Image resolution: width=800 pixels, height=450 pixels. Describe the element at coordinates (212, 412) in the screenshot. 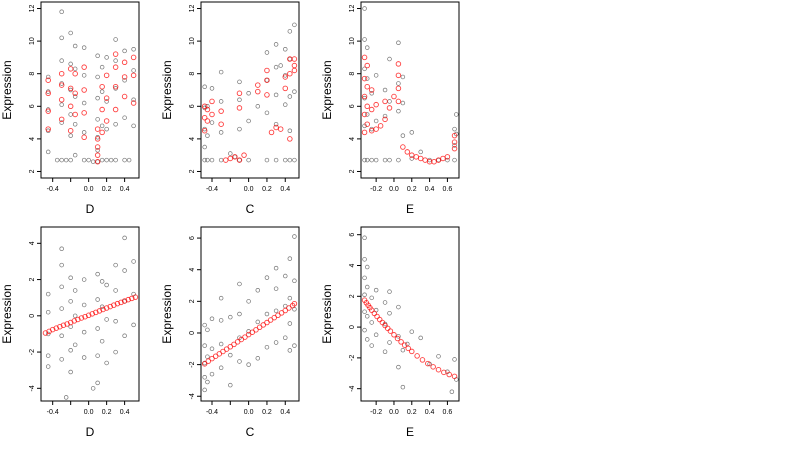

I see `x-tick-label: -0.4` at that location.